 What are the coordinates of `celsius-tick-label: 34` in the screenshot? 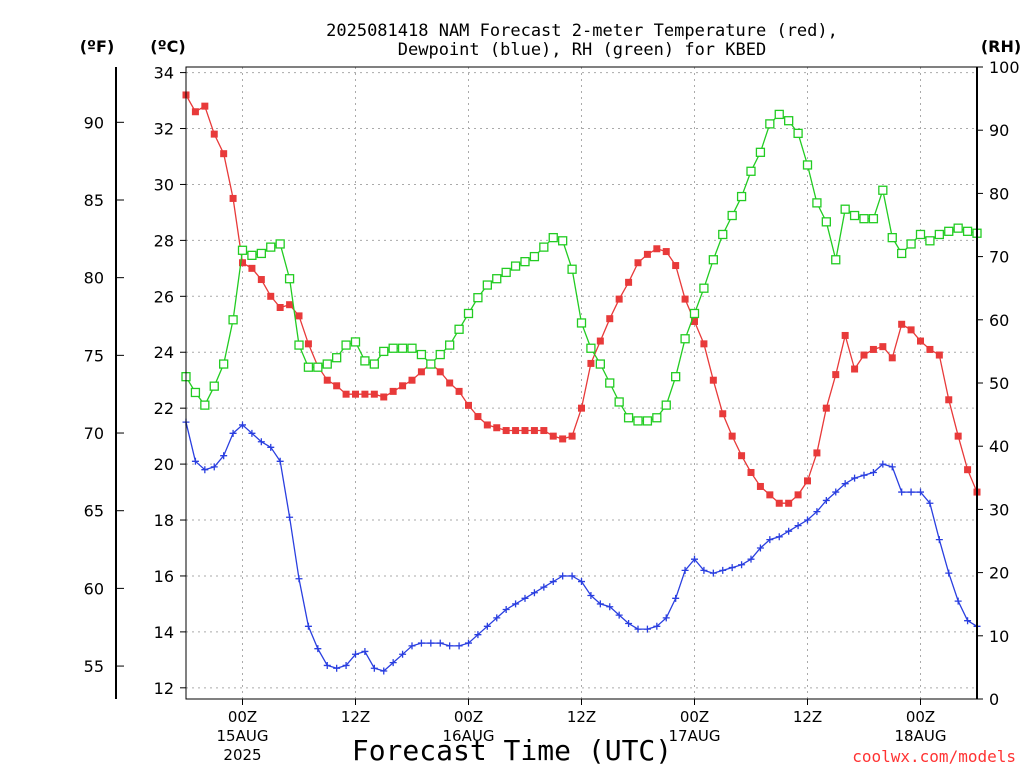 It's located at (164, 73).